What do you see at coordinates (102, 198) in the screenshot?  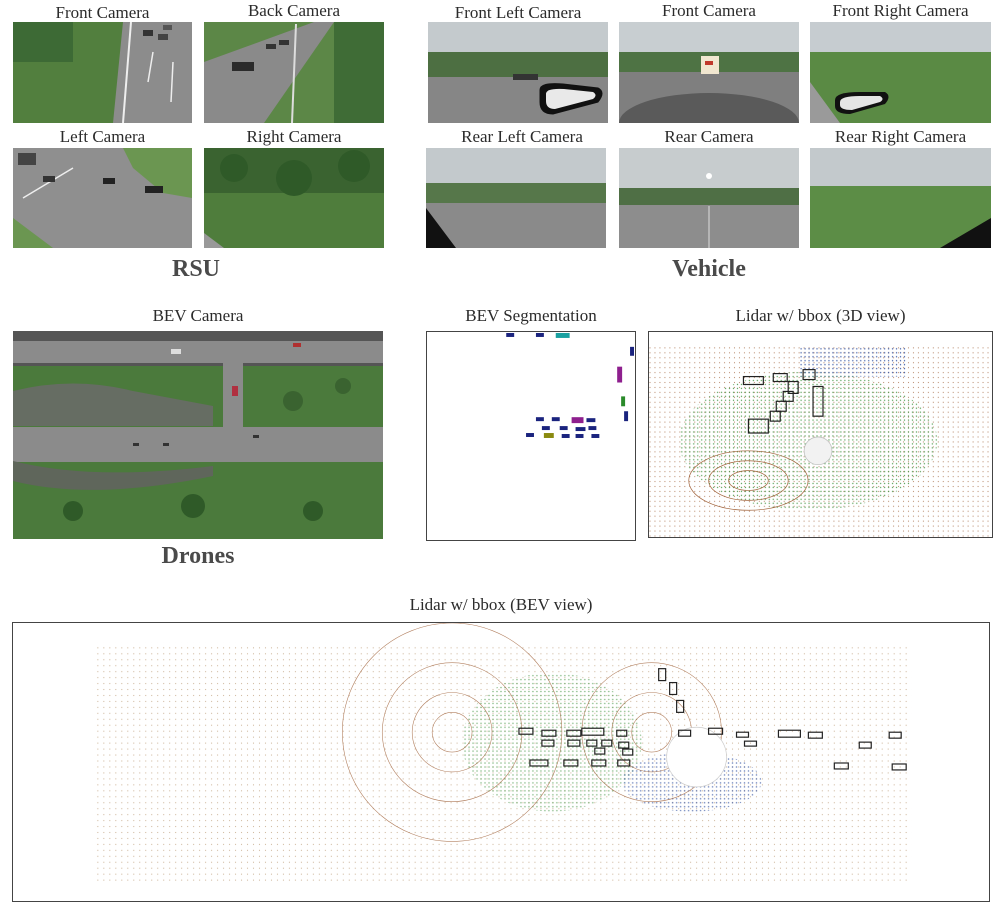 I see `rsu-left-camera-image` at bounding box center [102, 198].